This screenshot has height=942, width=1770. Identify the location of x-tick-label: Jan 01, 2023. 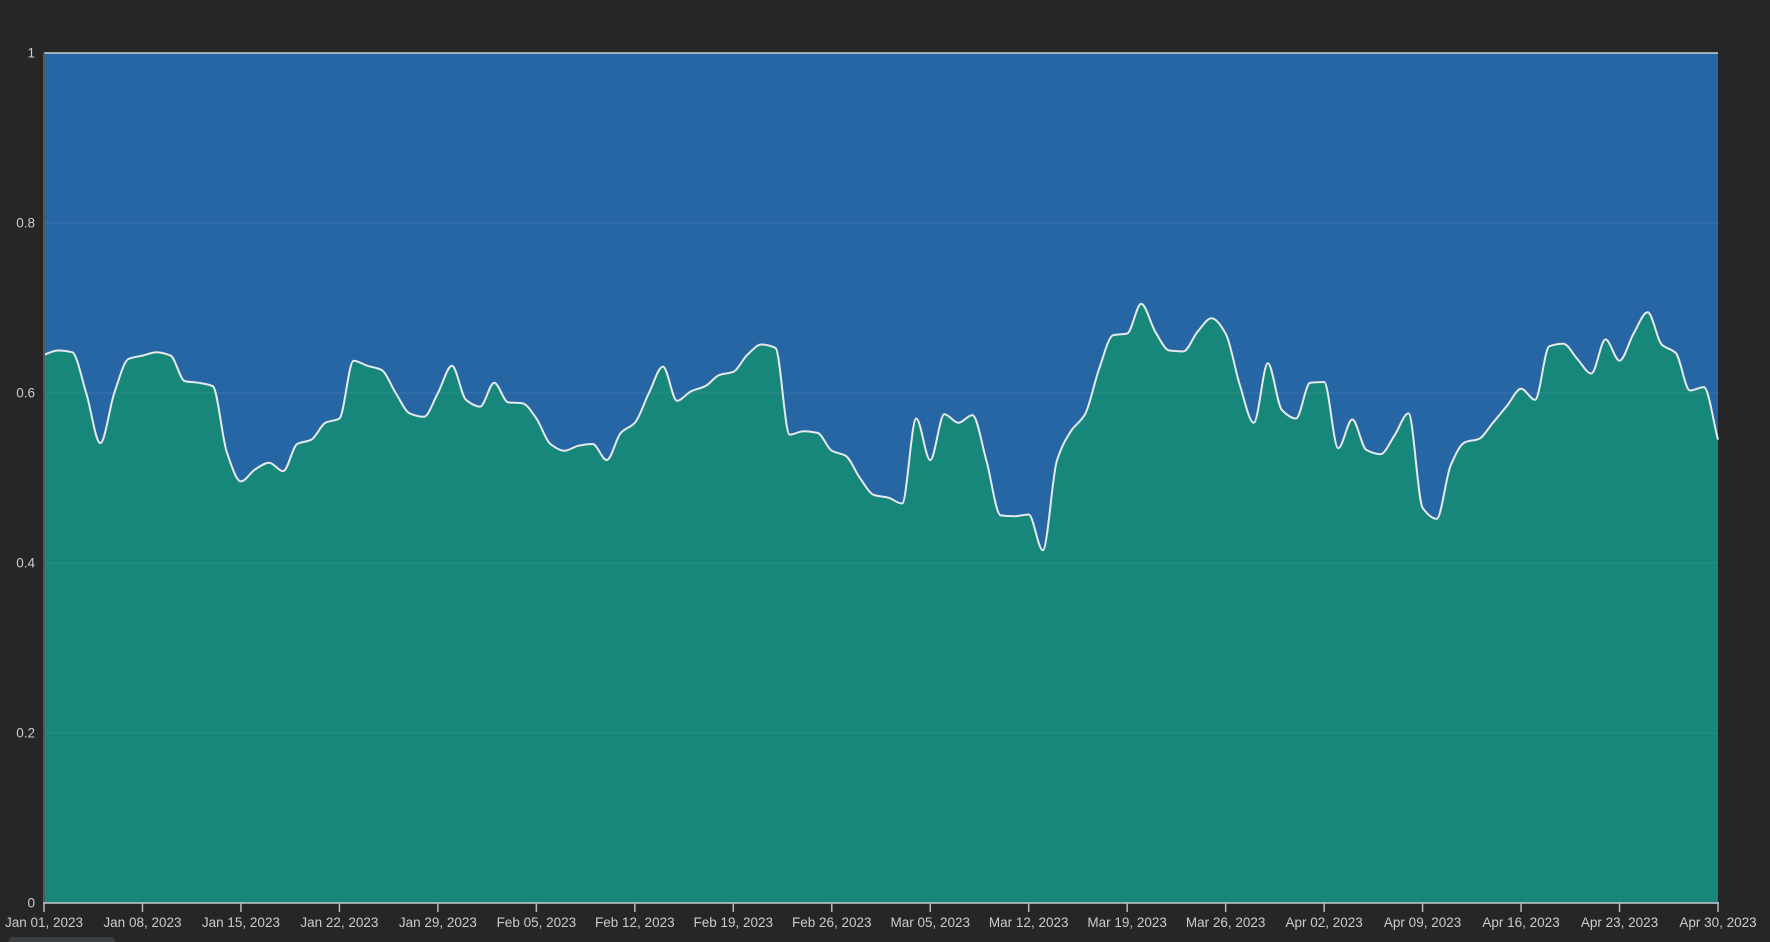
(44, 922).